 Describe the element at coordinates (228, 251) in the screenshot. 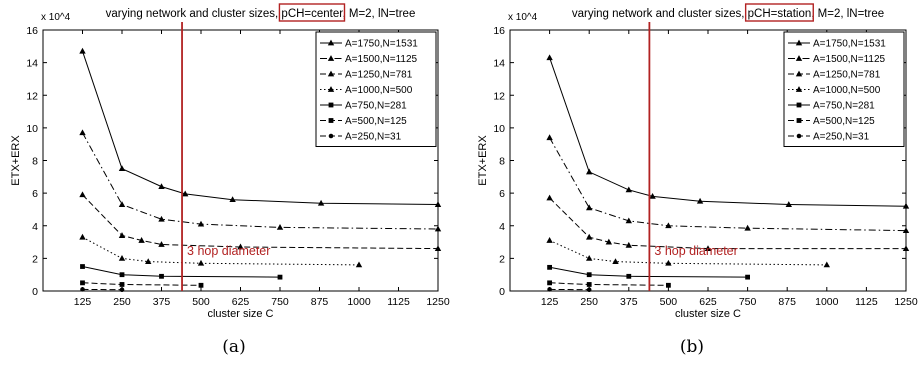

I see `hop-diameter-label: 3 hop diameter` at that location.